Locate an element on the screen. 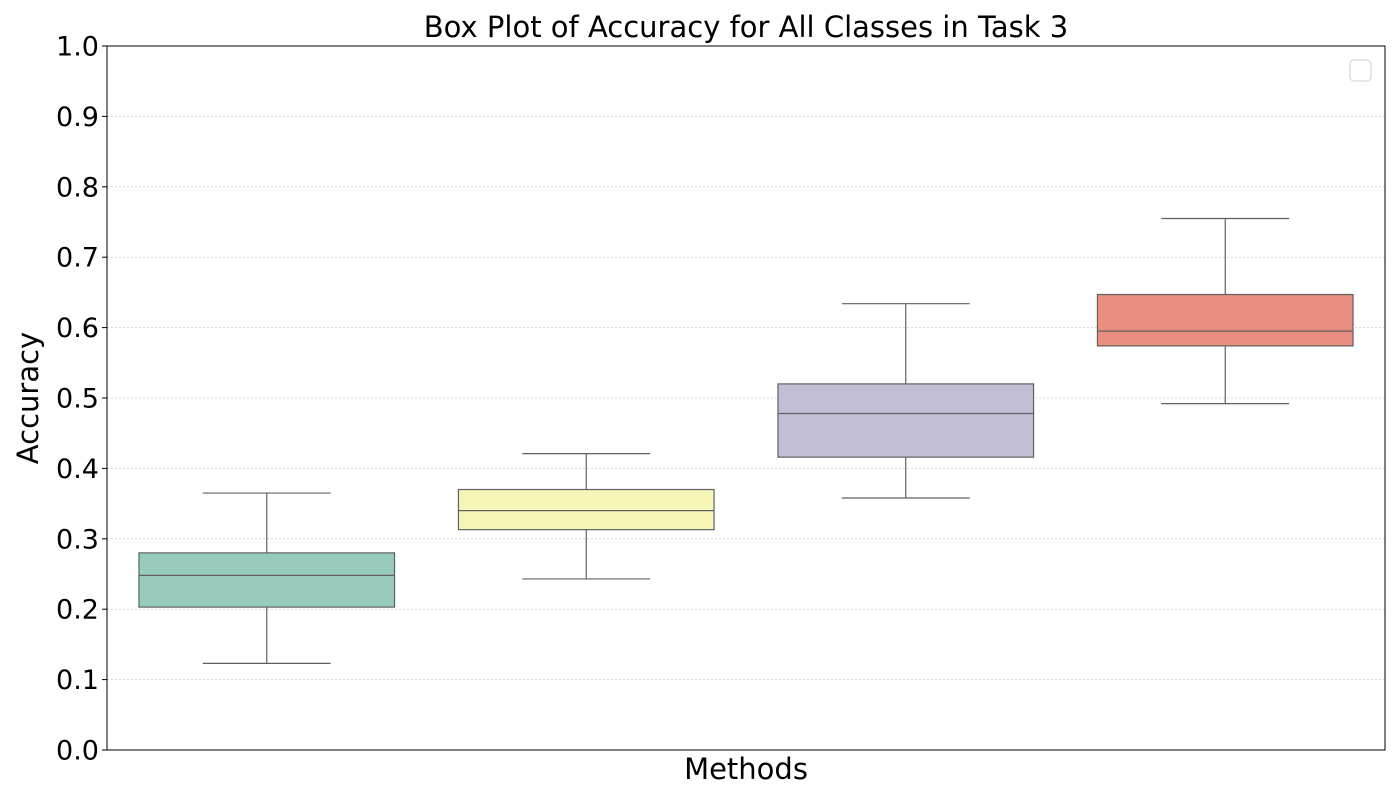  y-axis-label: Accuracy is located at coordinates (28, 398).